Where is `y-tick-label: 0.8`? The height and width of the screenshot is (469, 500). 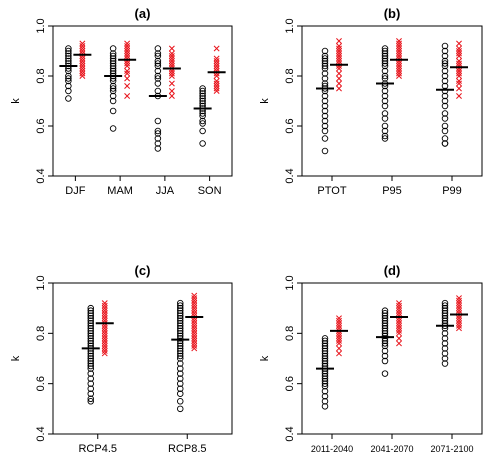
y-tick-label: 0.8 is located at coordinates (290, 333).